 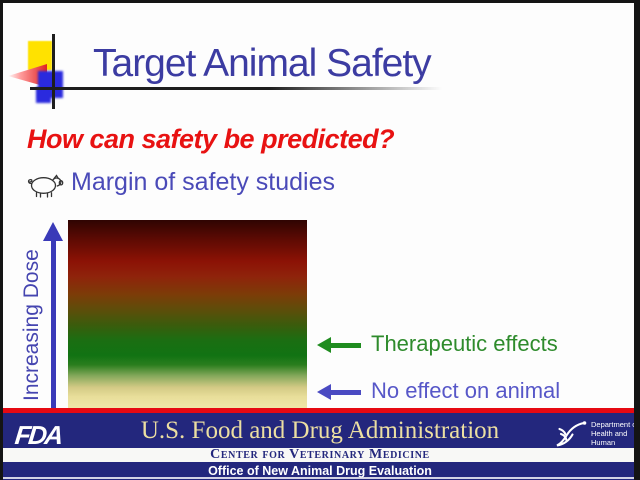 I want to click on no-effect-arrow-shaft, so click(x=345, y=392).